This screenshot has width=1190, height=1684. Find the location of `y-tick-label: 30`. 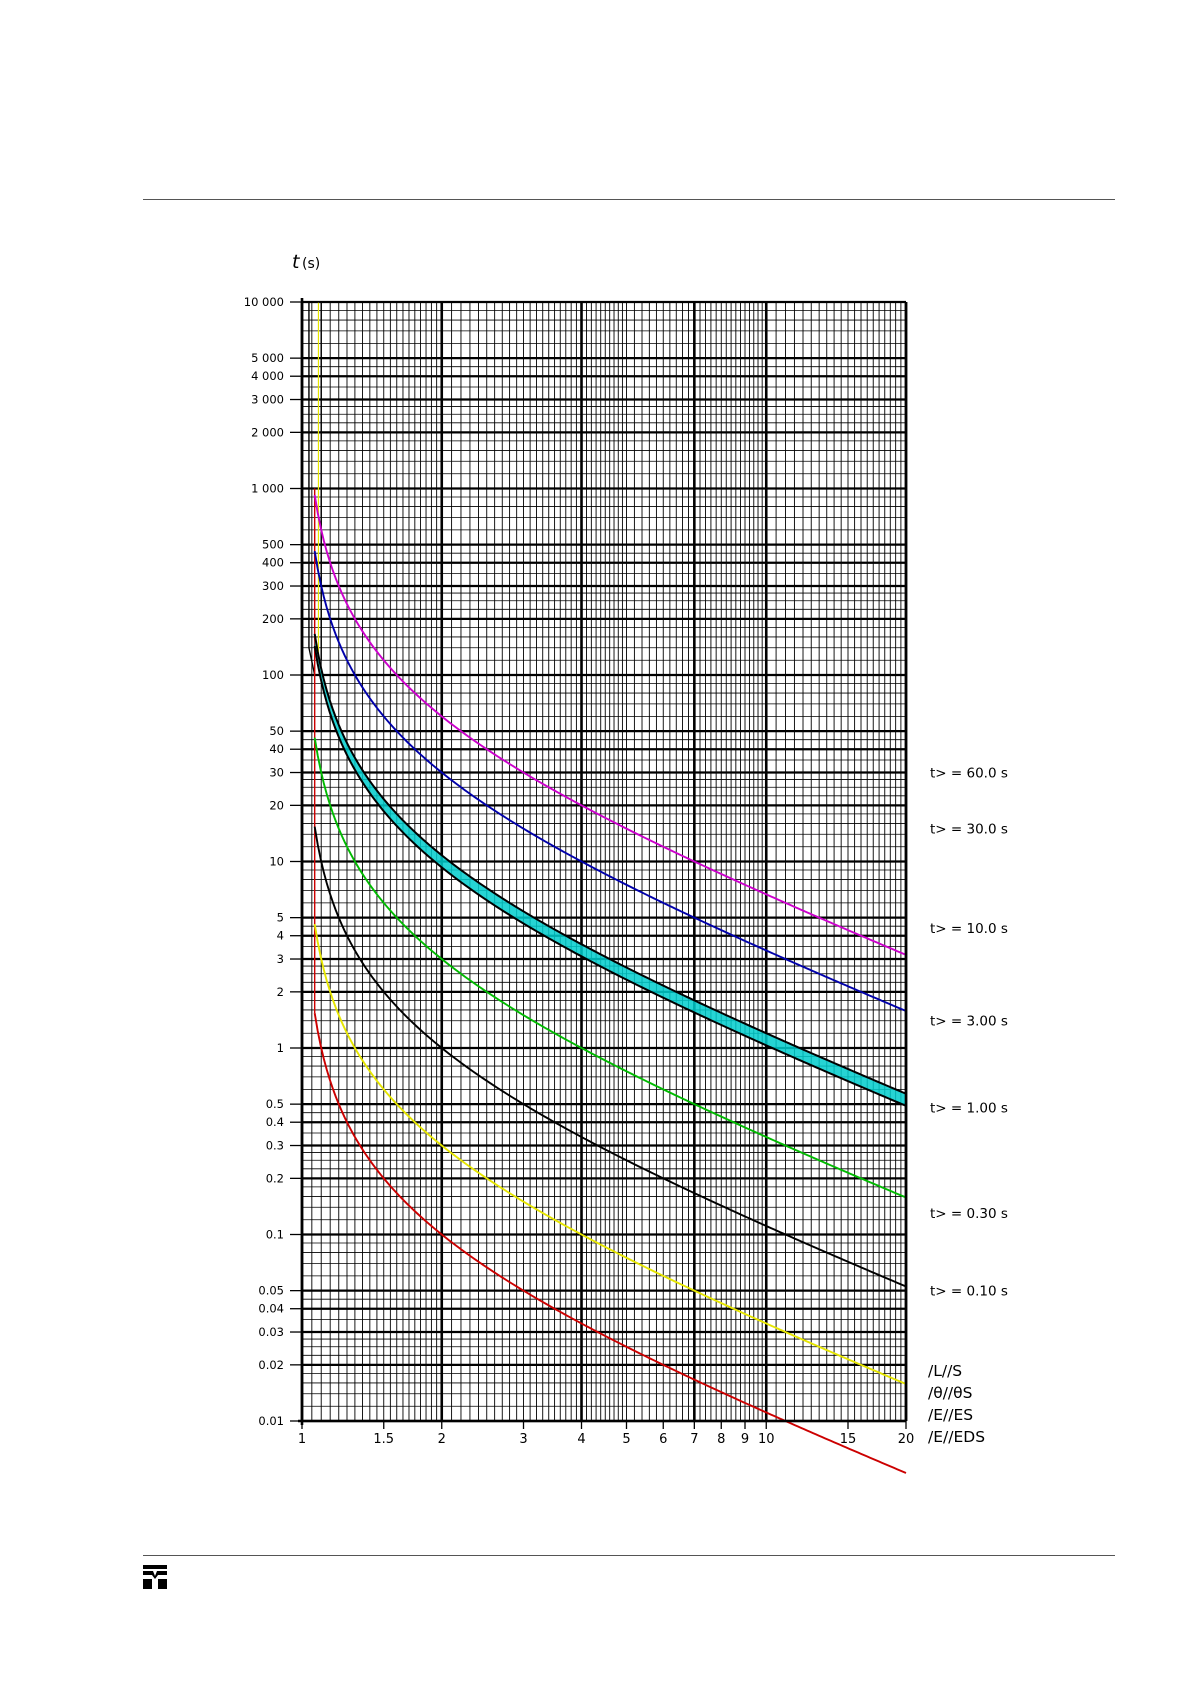

y-tick-label: 30 is located at coordinates (276, 773).